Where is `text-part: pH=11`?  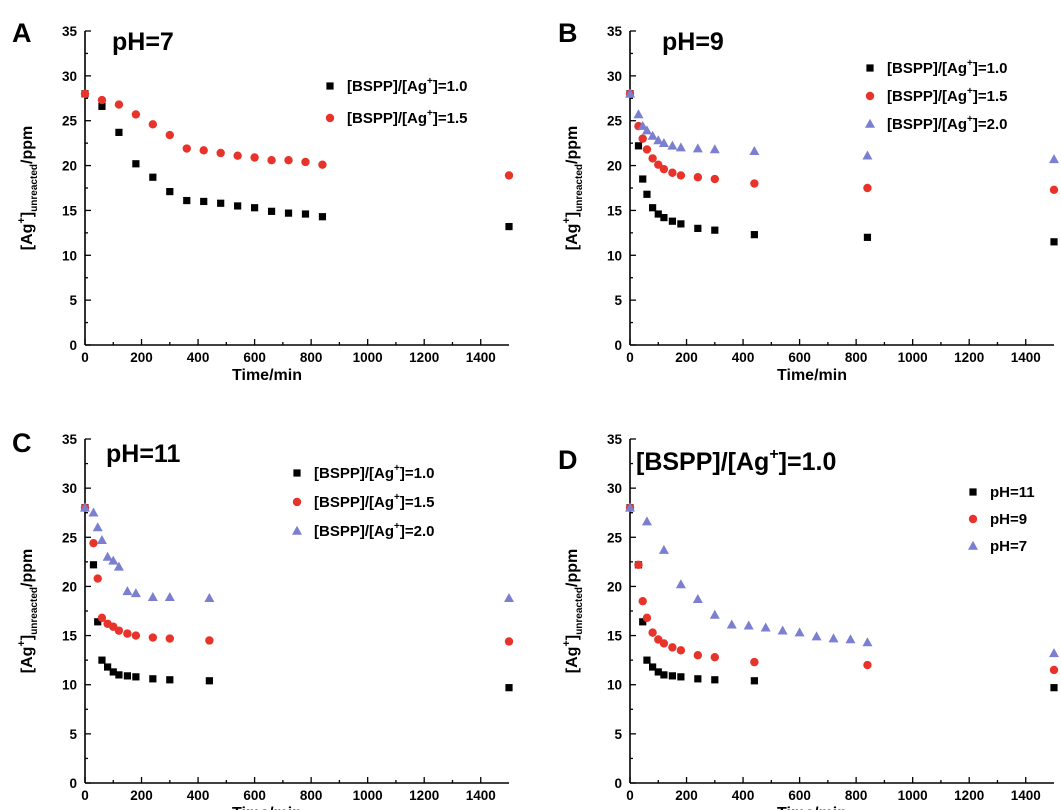
text-part: pH=11 is located at coordinates (1012, 492).